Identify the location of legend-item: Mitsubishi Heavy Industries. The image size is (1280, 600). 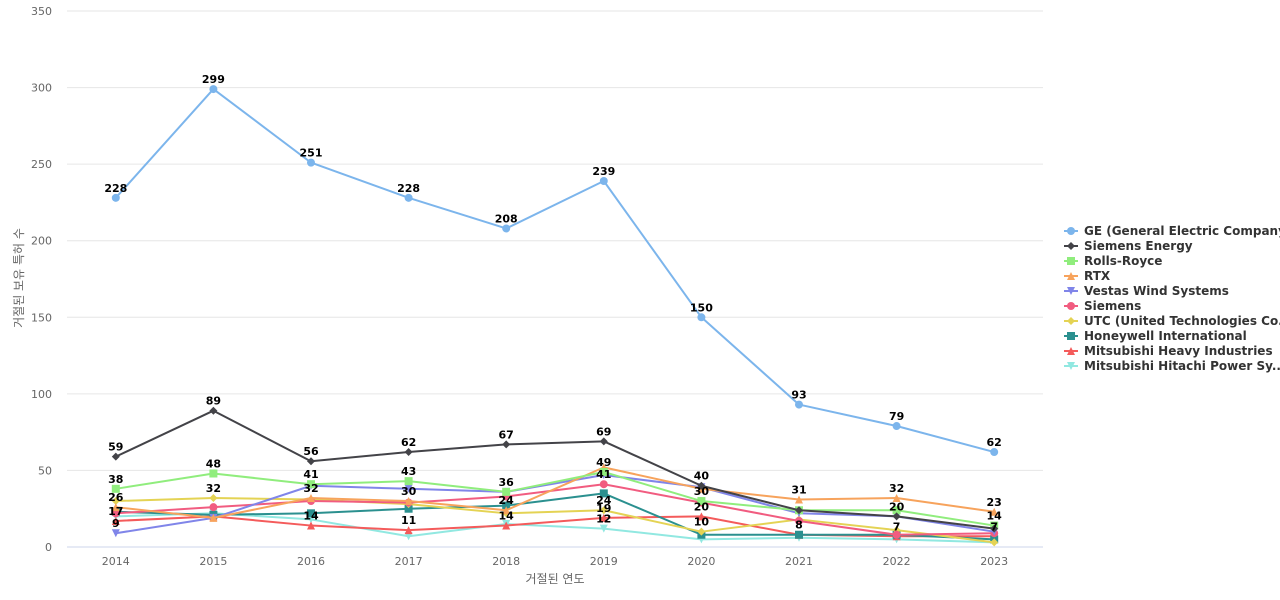
(1168, 351).